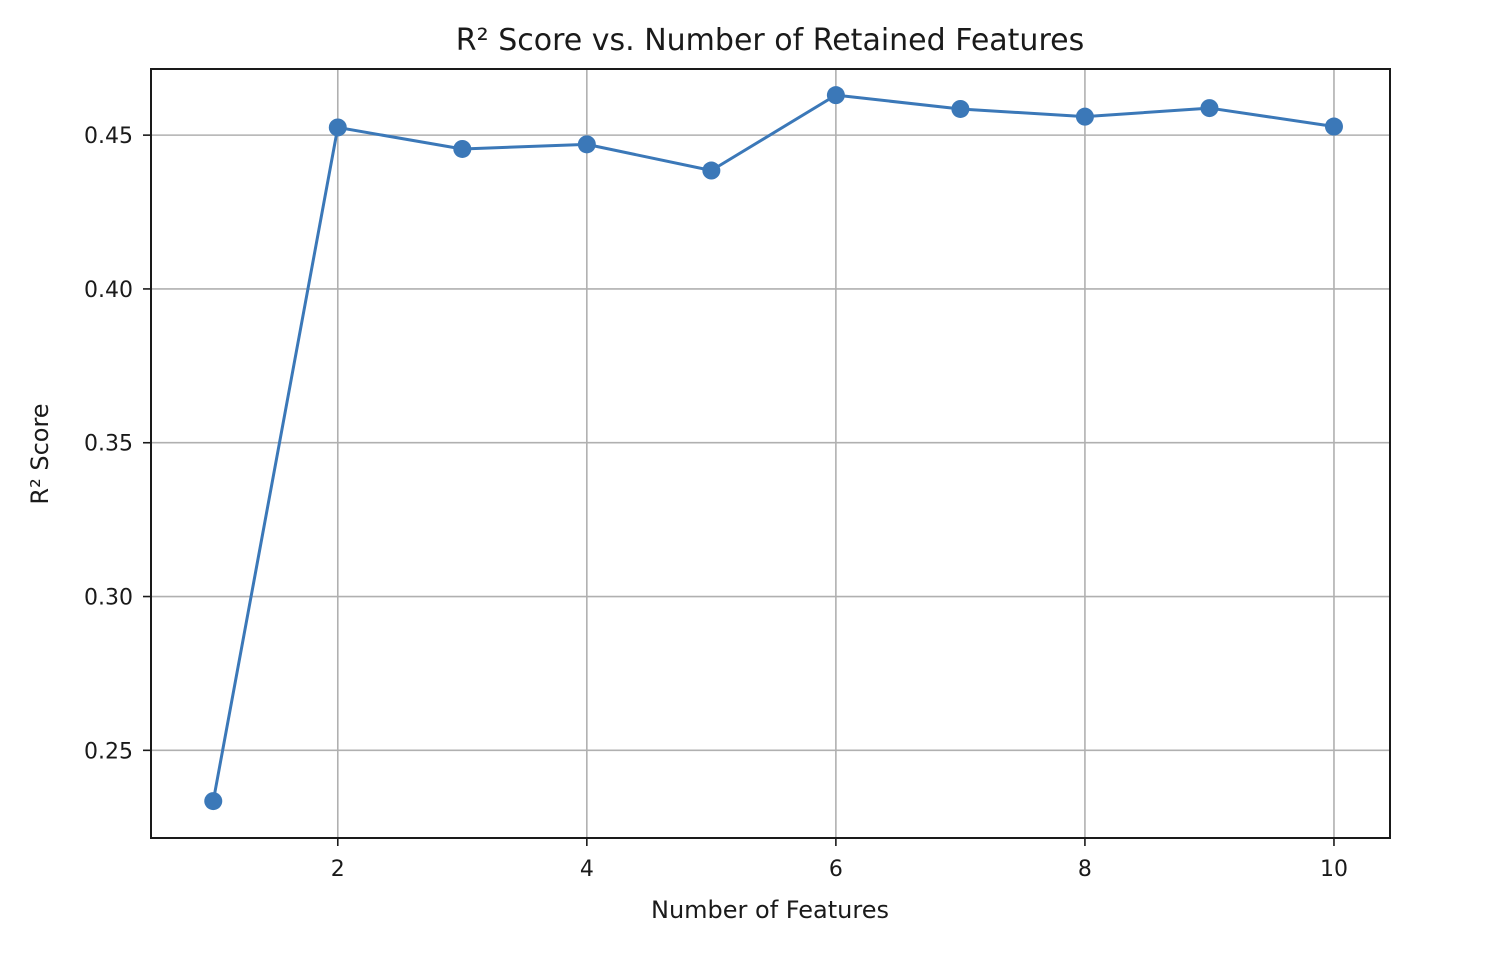 This screenshot has height=955, width=1504. What do you see at coordinates (108, 444) in the screenshot?
I see `y-tick-label: 0.35` at bounding box center [108, 444].